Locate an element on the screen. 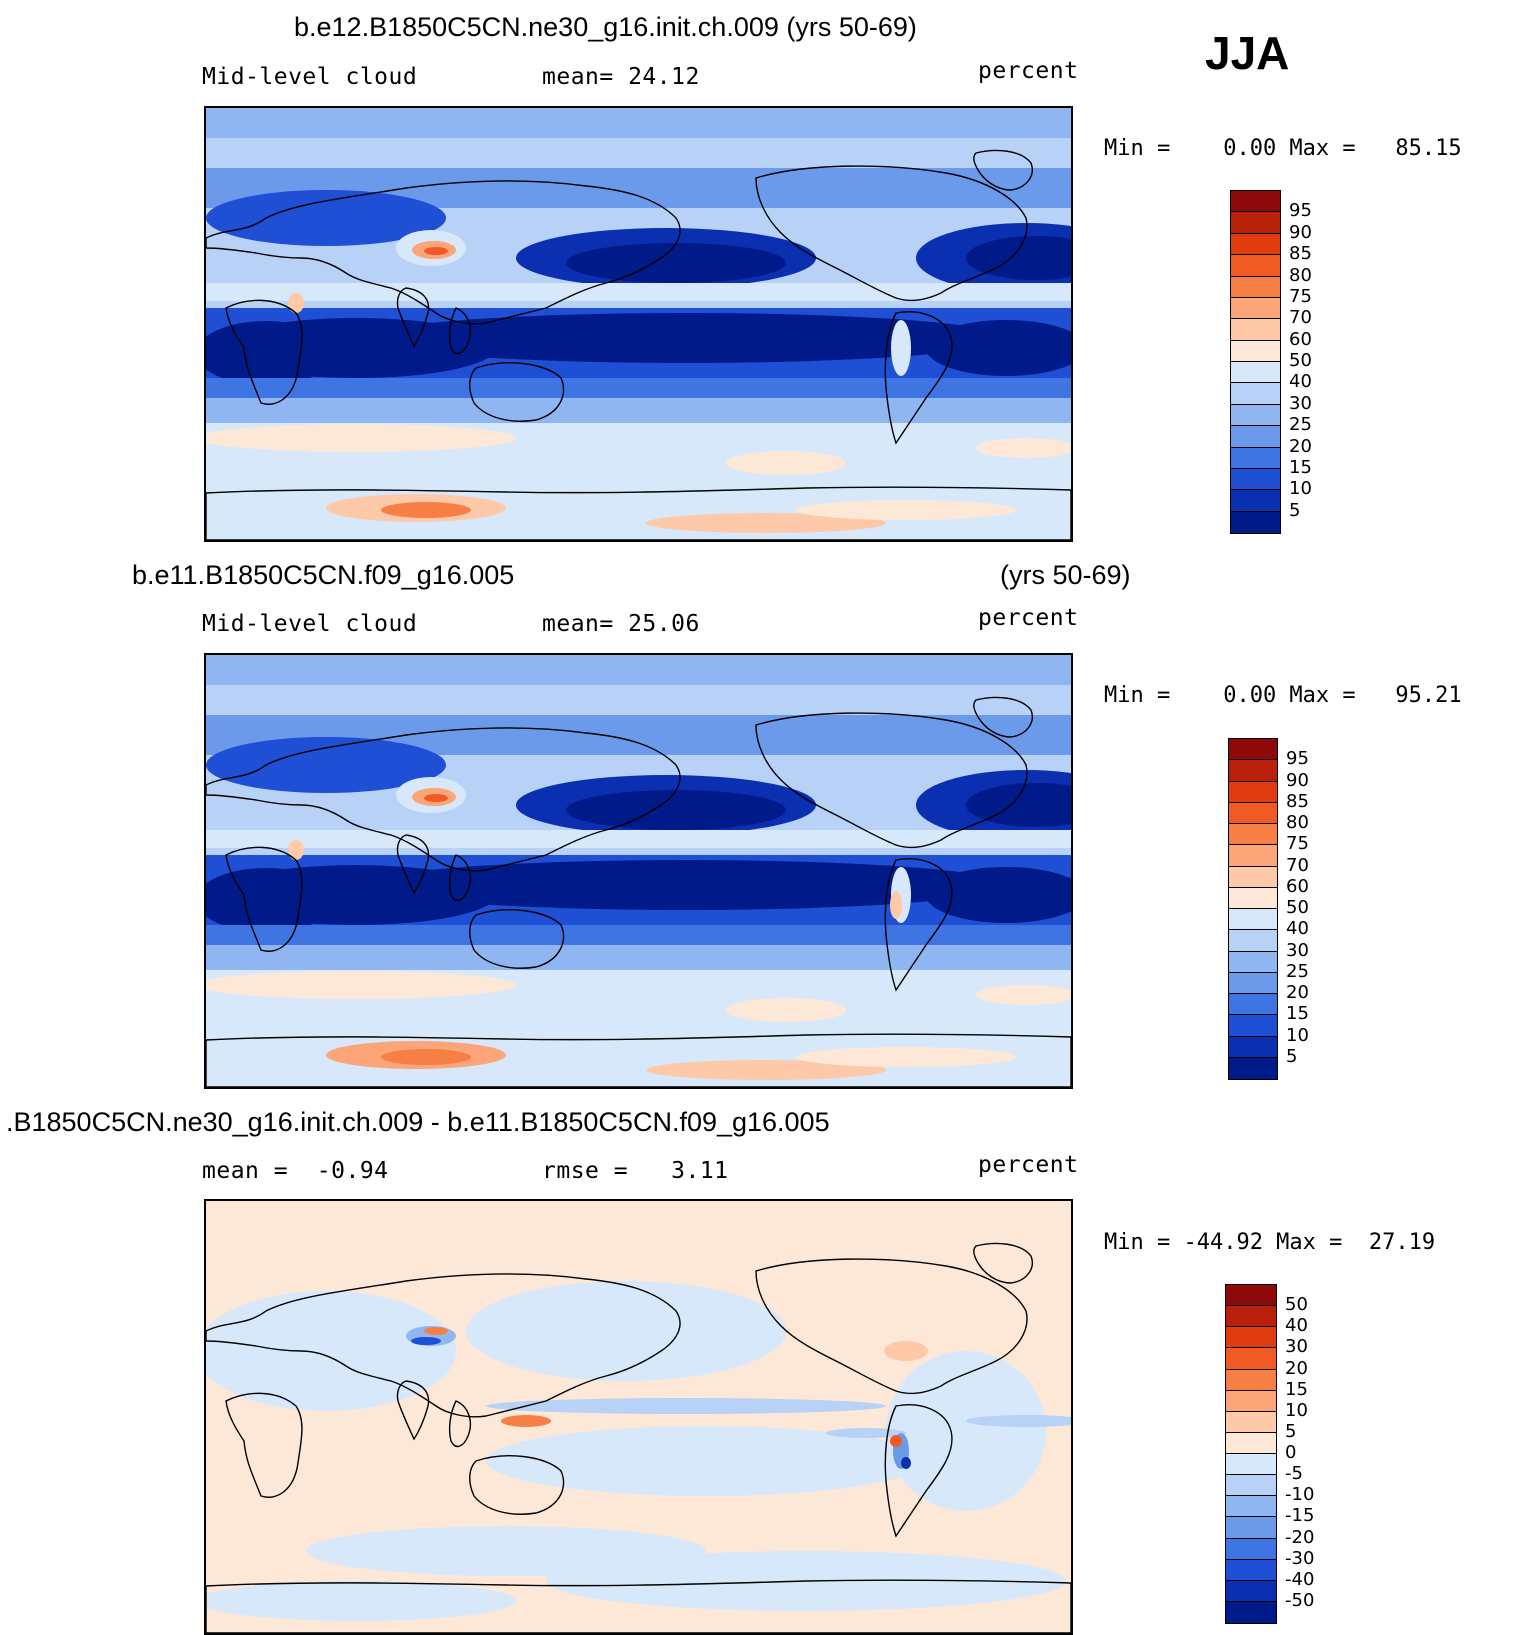  colorbar-tick-label: -10 is located at coordinates (1300, 1495).